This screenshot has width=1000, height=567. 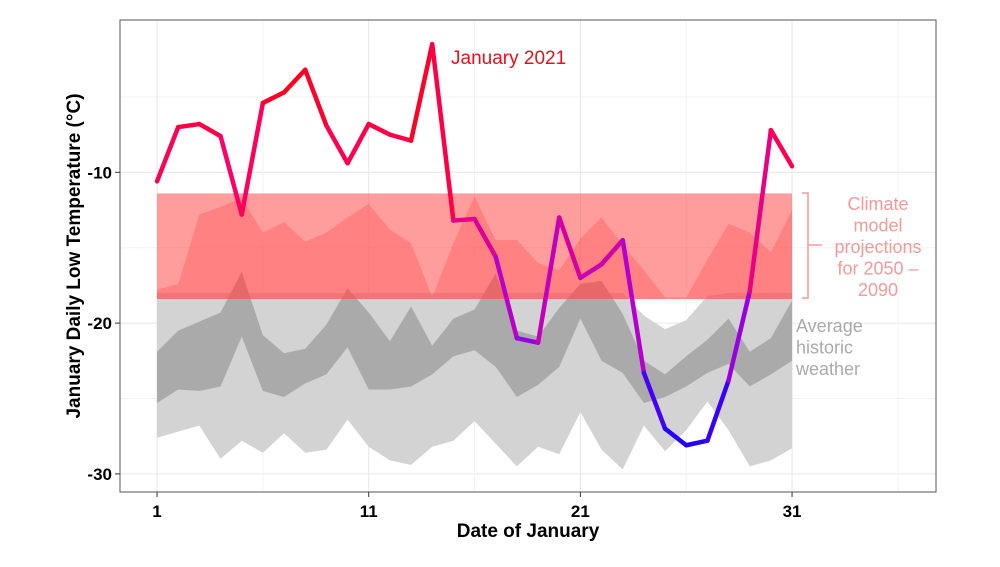 What do you see at coordinates (156, 511) in the screenshot?
I see `x-tick-label: 1` at bounding box center [156, 511].